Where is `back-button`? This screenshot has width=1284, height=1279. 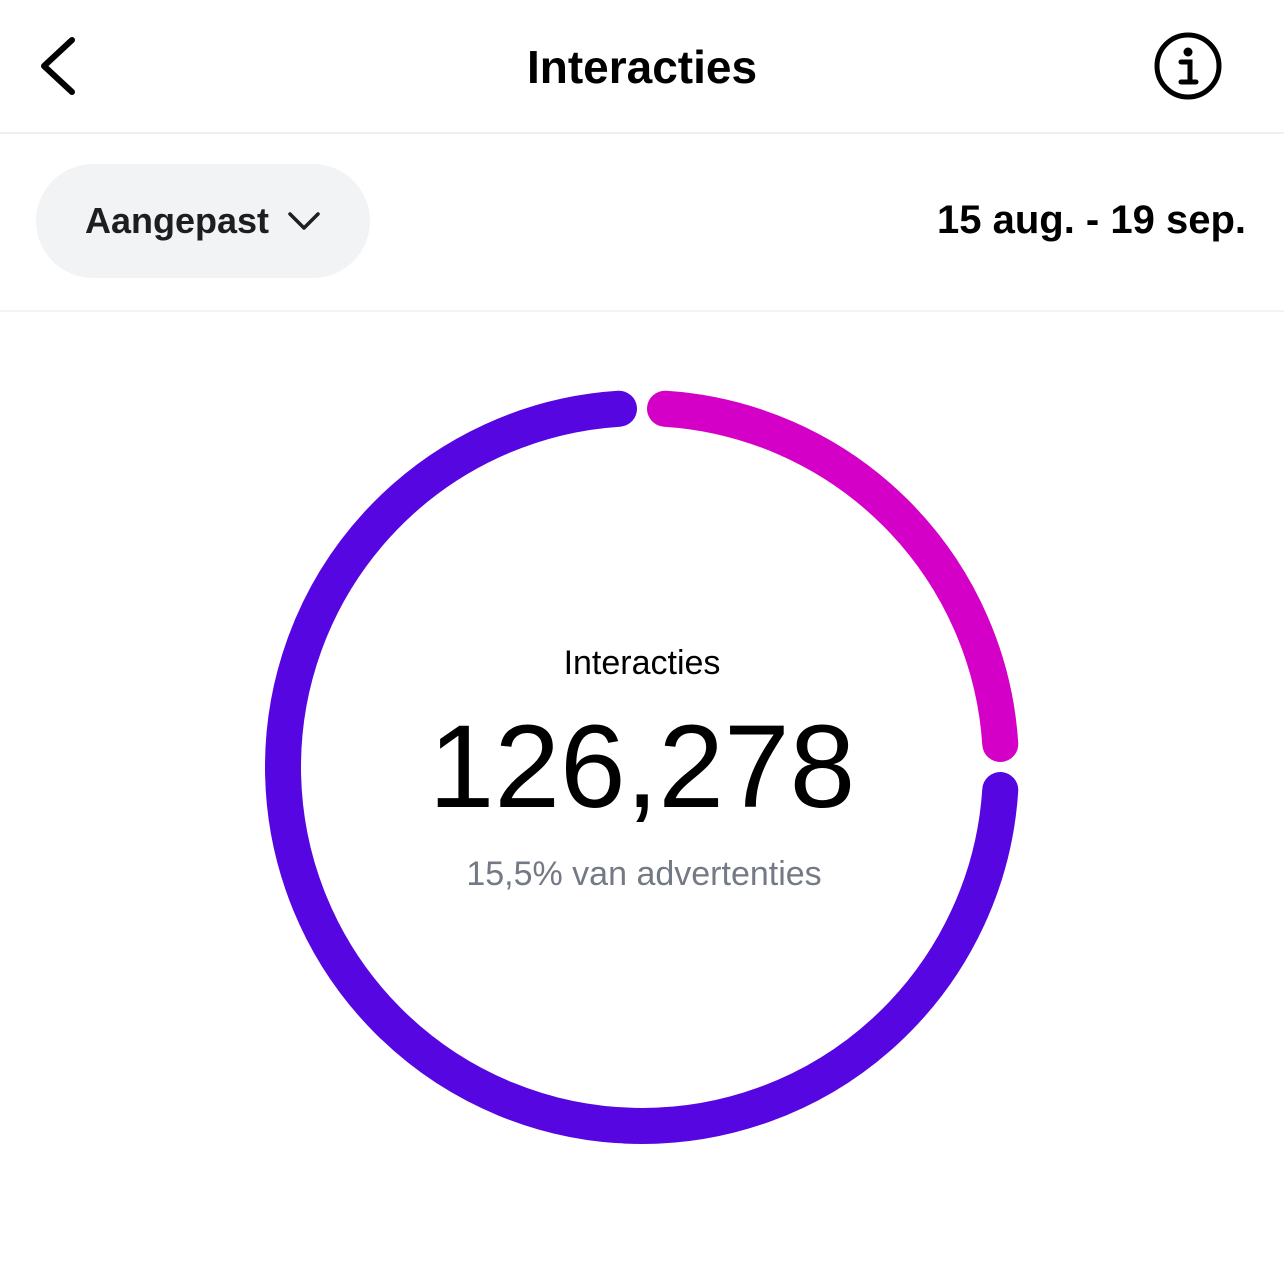
back-button is located at coordinates (60, 66).